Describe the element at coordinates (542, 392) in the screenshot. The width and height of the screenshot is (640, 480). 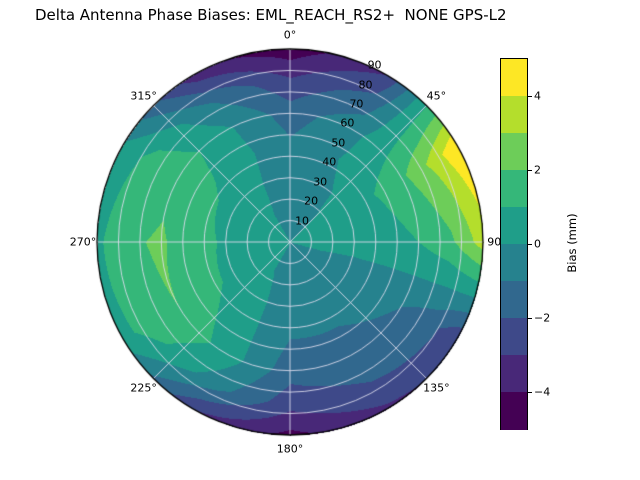
I see `colorbar-tick-label: −4` at that location.